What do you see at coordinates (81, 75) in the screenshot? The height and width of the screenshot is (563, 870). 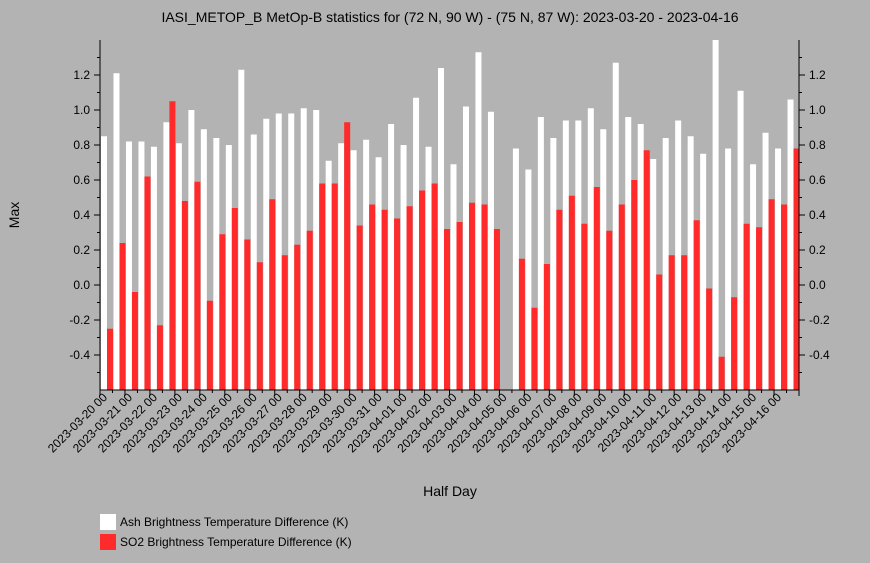 I see `y-tick-label-left: 1.2` at bounding box center [81, 75].